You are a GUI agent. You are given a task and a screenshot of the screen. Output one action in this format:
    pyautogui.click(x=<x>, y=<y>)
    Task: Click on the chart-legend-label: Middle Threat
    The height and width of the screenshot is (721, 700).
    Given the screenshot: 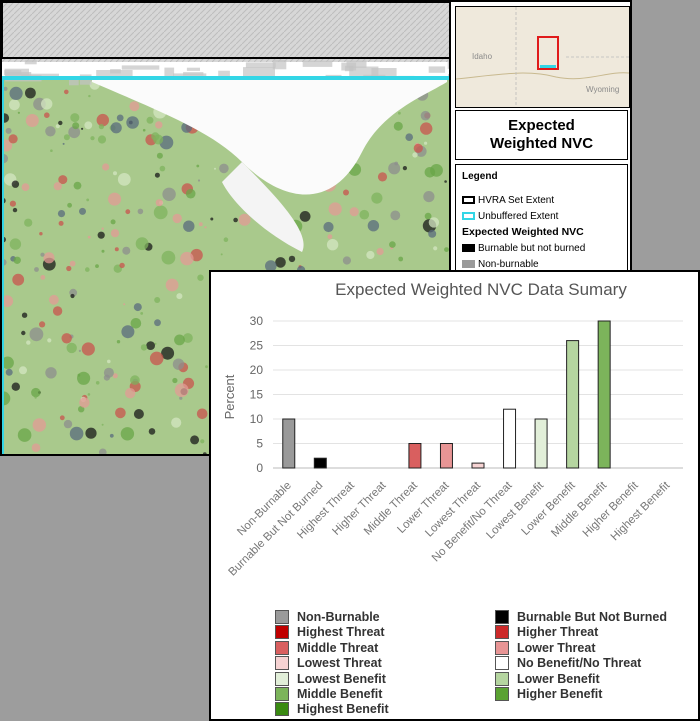 What is the action you would take?
    pyautogui.click(x=338, y=647)
    